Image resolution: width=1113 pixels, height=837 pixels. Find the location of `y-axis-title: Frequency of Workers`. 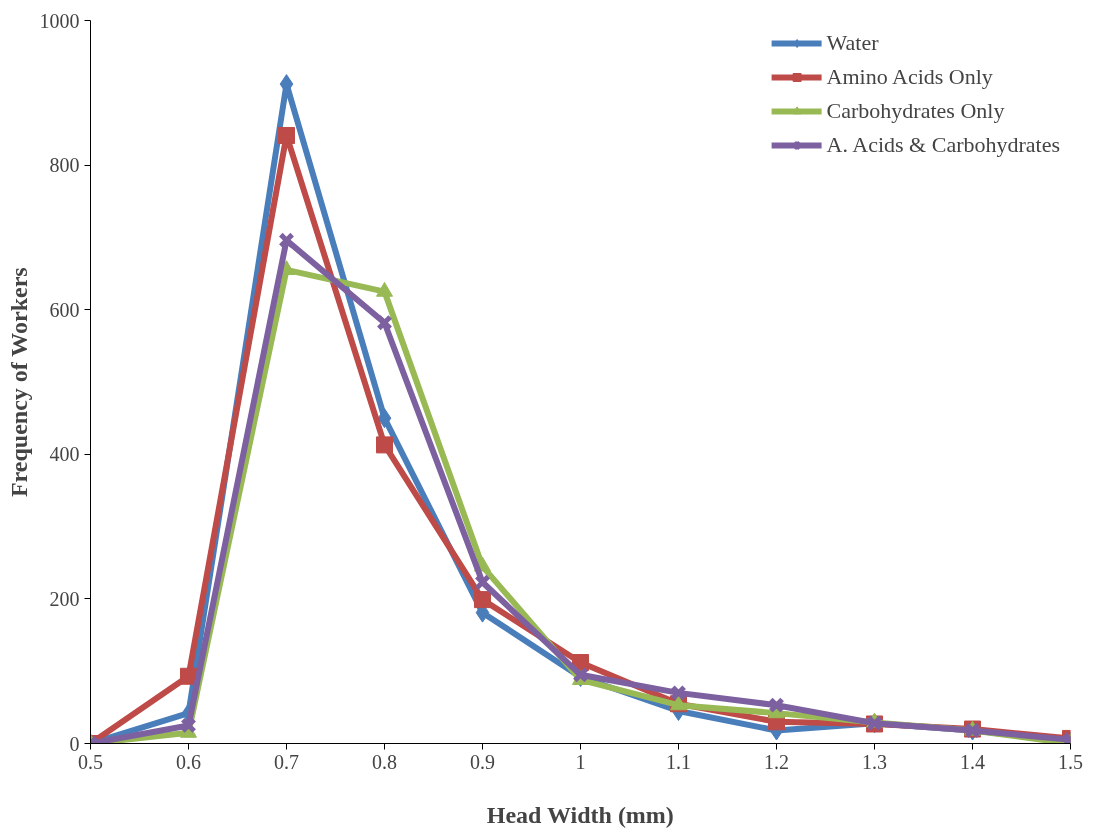

y-axis-title: Frequency of Workers is located at coordinates (18, 382).